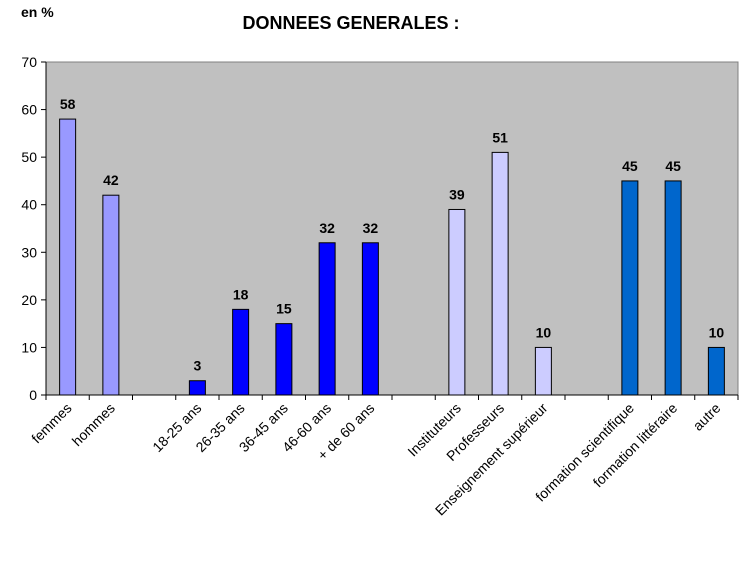 The height and width of the screenshot is (565, 744). I want to click on data-label: 18, so click(241, 294).